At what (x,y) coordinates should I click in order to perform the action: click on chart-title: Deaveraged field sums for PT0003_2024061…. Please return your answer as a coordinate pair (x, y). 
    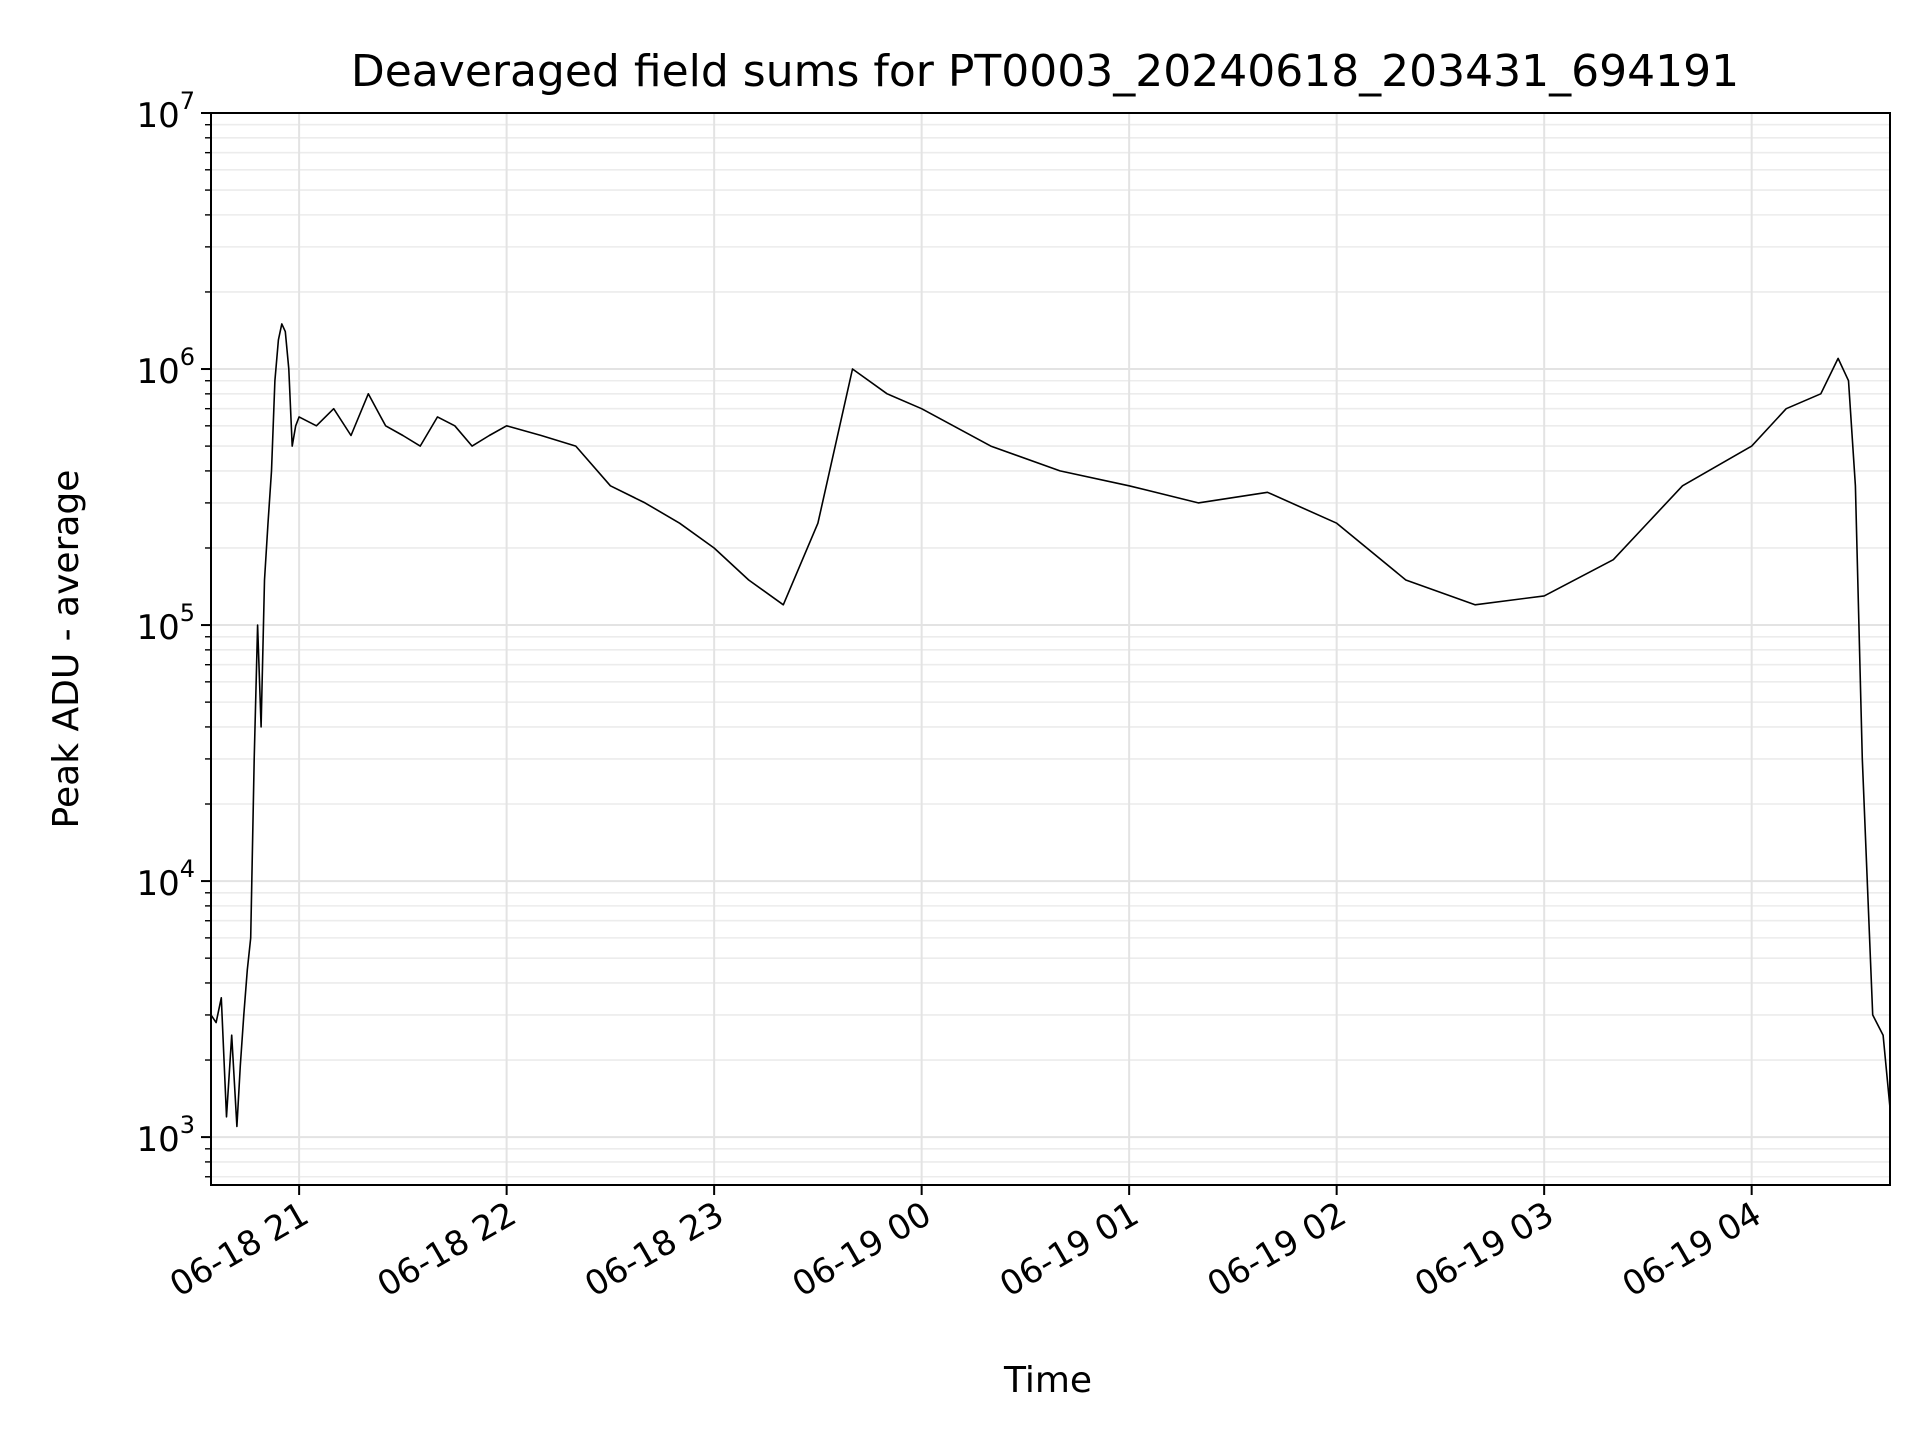
    Looking at the image, I should click on (1045, 71).